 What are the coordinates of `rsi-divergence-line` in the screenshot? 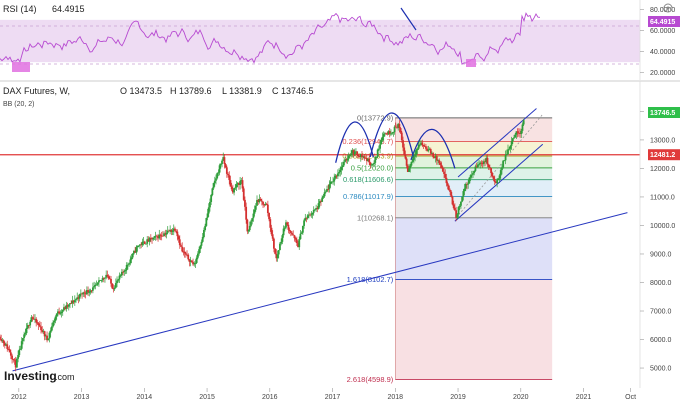 It's located at (408, 19).